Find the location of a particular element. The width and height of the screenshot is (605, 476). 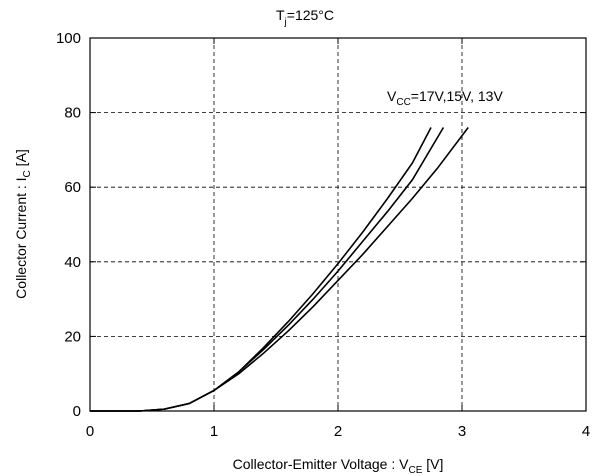

x-tick-label: 3 is located at coordinates (462, 431).